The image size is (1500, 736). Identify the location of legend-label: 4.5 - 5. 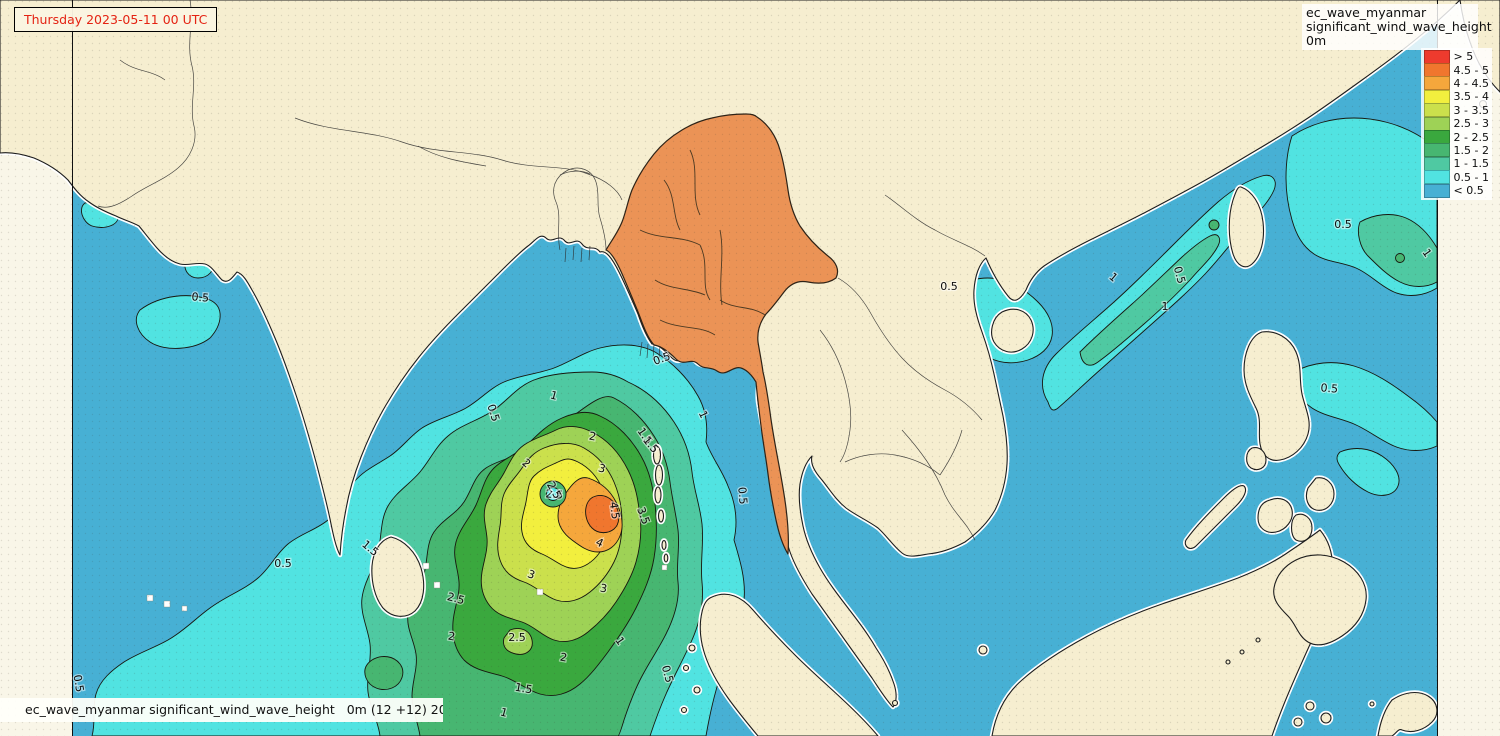
(1471, 70).